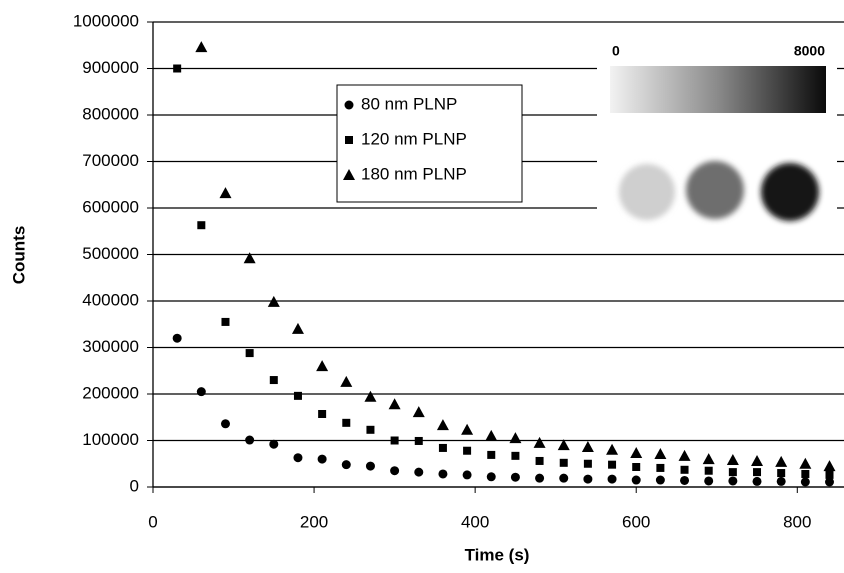 This screenshot has height=573, width=844. Describe the element at coordinates (809, 51) in the screenshot. I see `colorbar-label: 8000` at that location.